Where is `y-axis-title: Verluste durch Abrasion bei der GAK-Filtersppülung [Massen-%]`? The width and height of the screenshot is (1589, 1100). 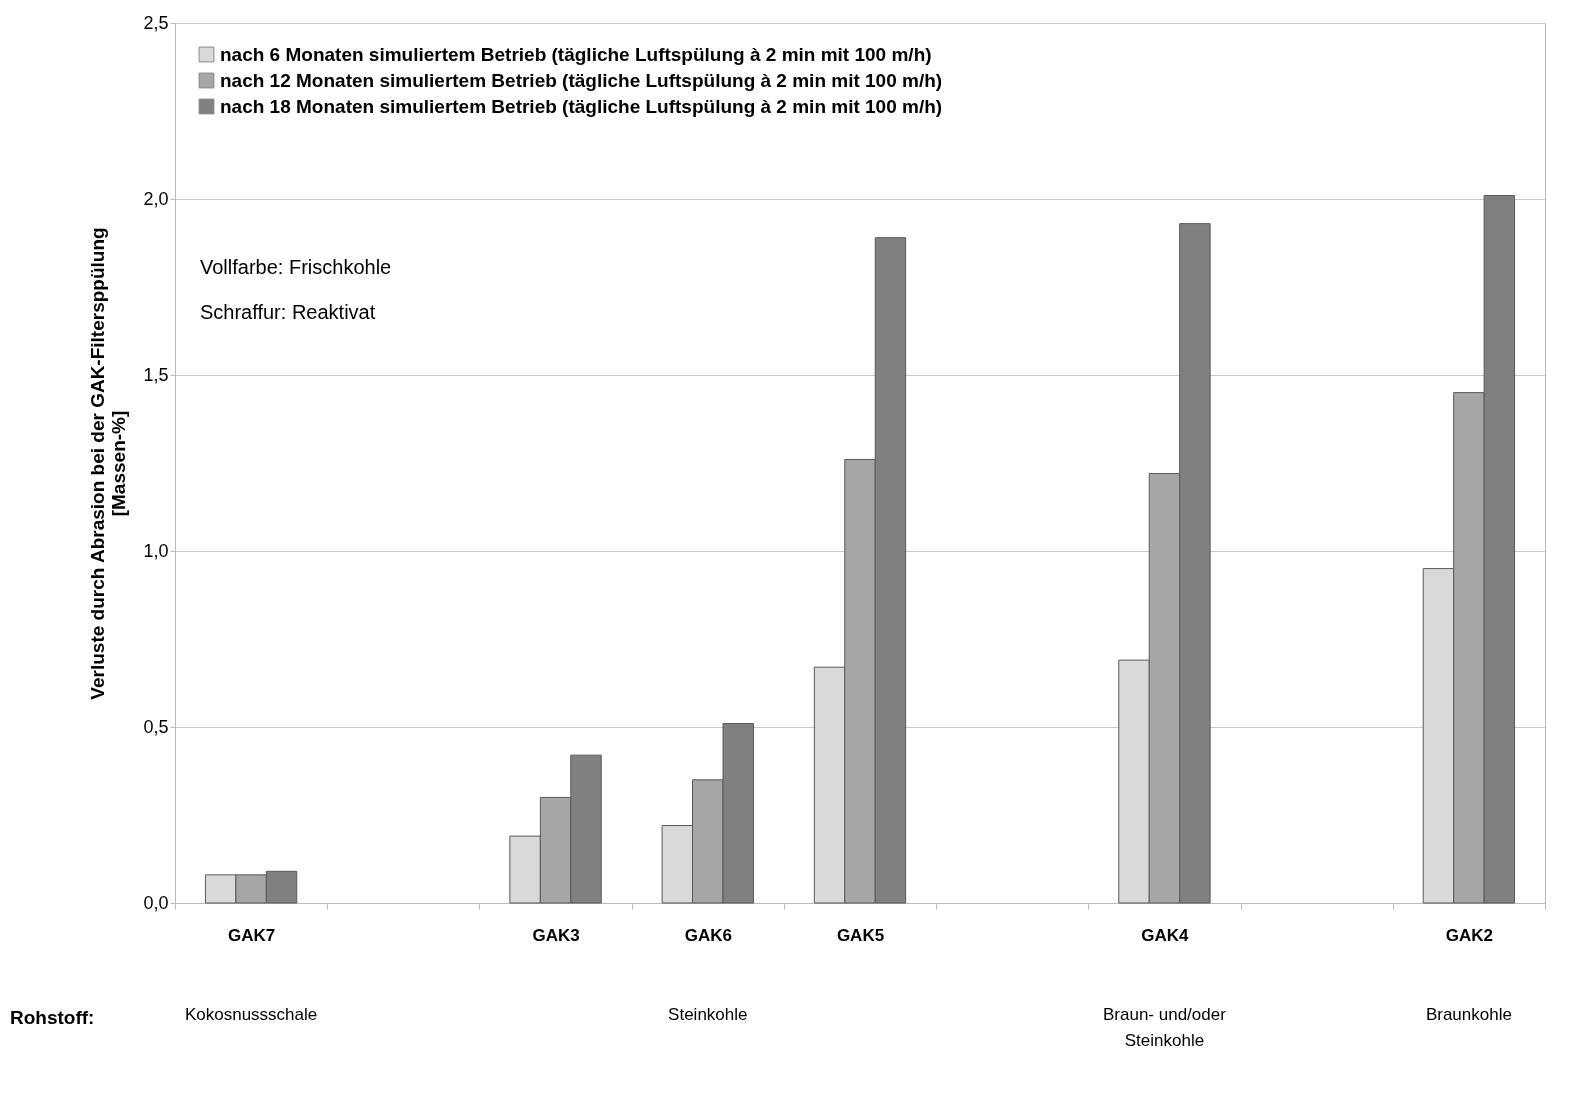 y-axis-title: Verluste durch Abrasion bei der GAK-Filtersppülung [Massen-%] is located at coordinates (108, 463).